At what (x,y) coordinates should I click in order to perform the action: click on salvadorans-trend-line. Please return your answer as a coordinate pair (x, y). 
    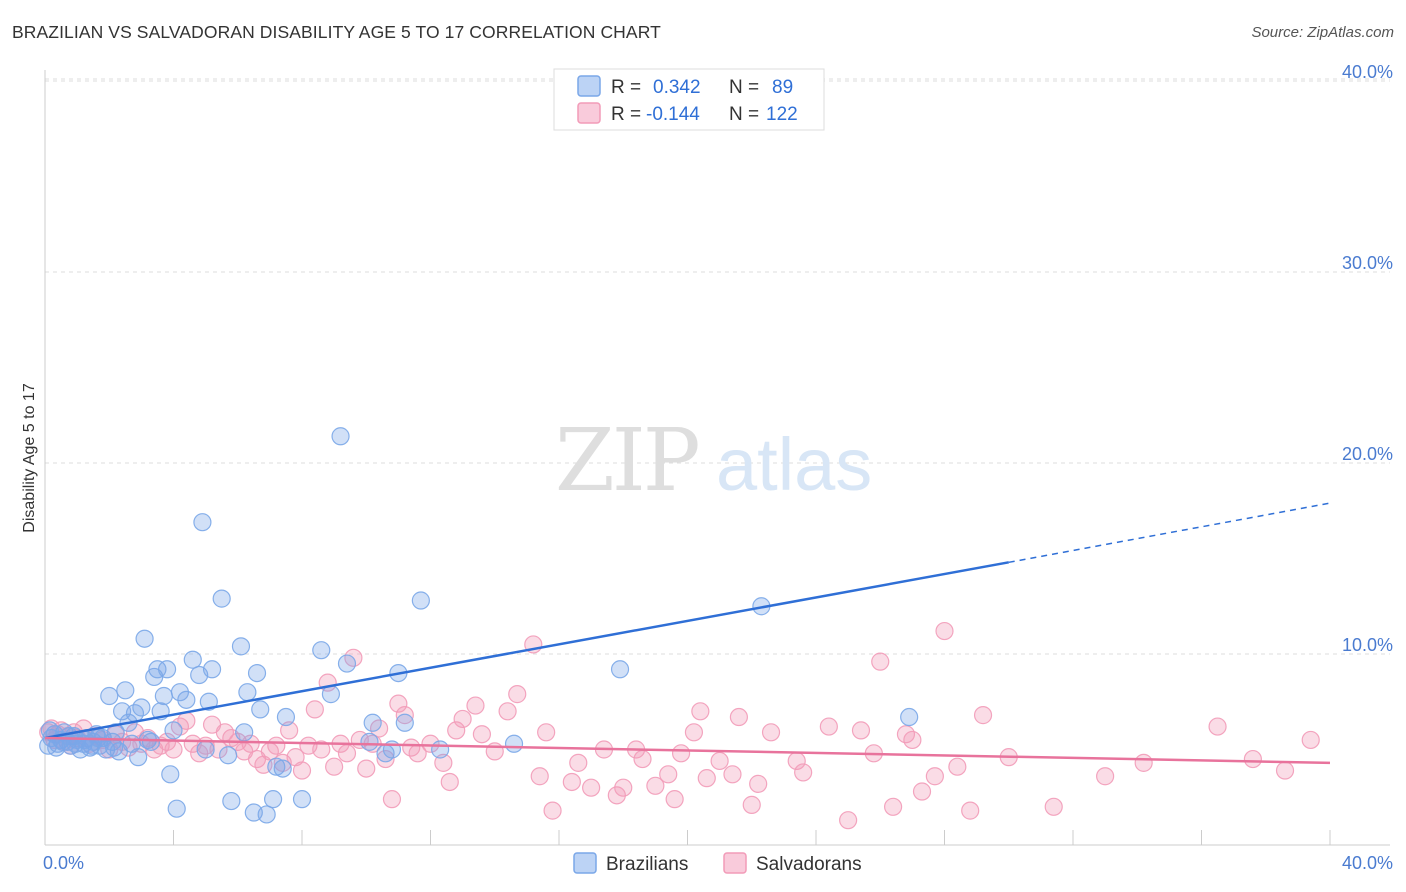
    Looking at the image, I should click on (687, 750).